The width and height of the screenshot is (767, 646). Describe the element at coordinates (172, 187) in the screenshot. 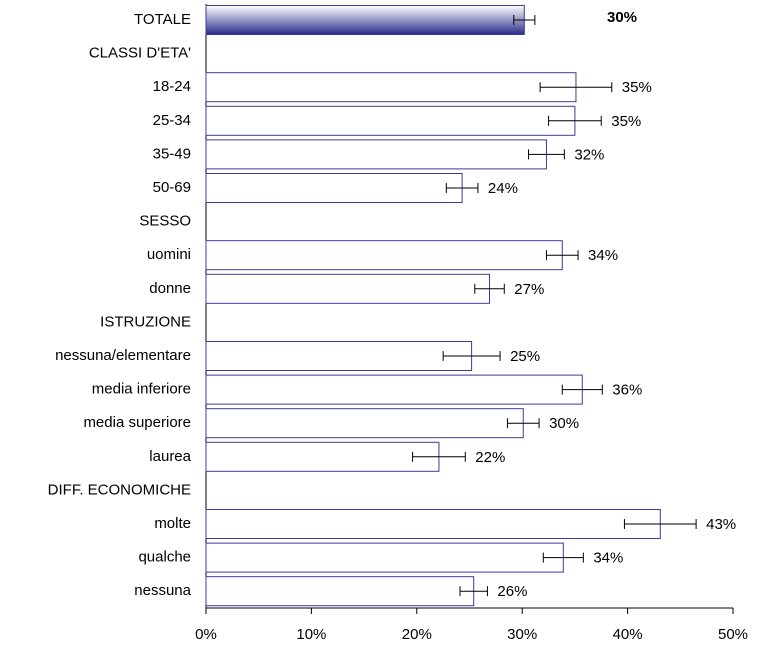

I see `category-label: 50-69` at that location.